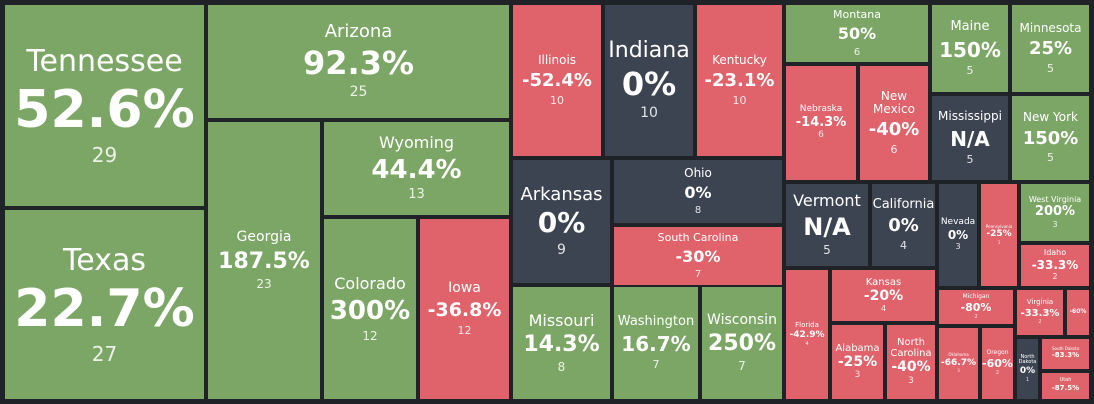 The width and height of the screenshot is (1094, 404). I want to click on tile-name: Arkansas, so click(561, 194).